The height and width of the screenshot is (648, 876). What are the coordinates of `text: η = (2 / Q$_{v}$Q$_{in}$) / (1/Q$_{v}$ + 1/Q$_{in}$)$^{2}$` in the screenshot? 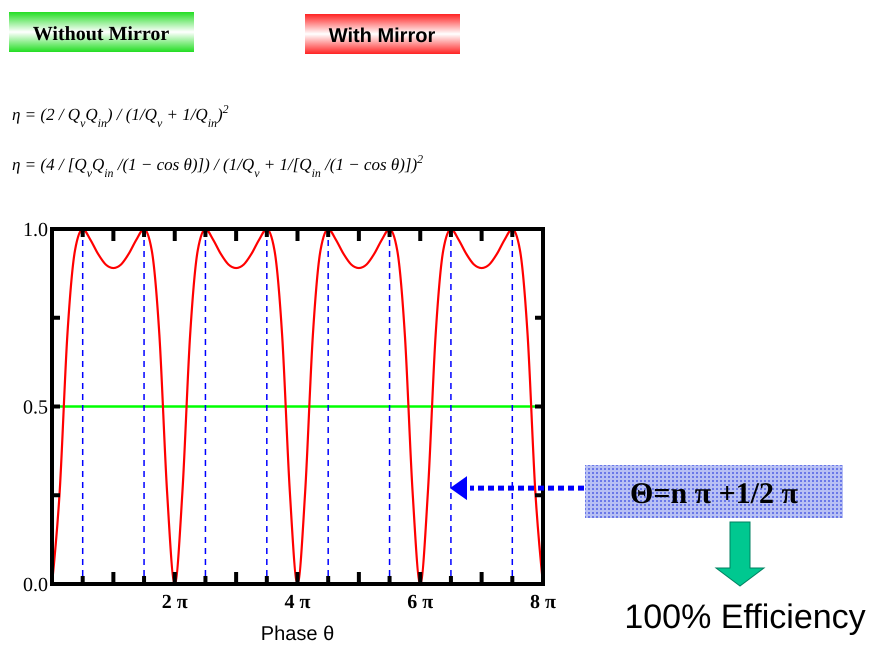 It's located at (120, 116).